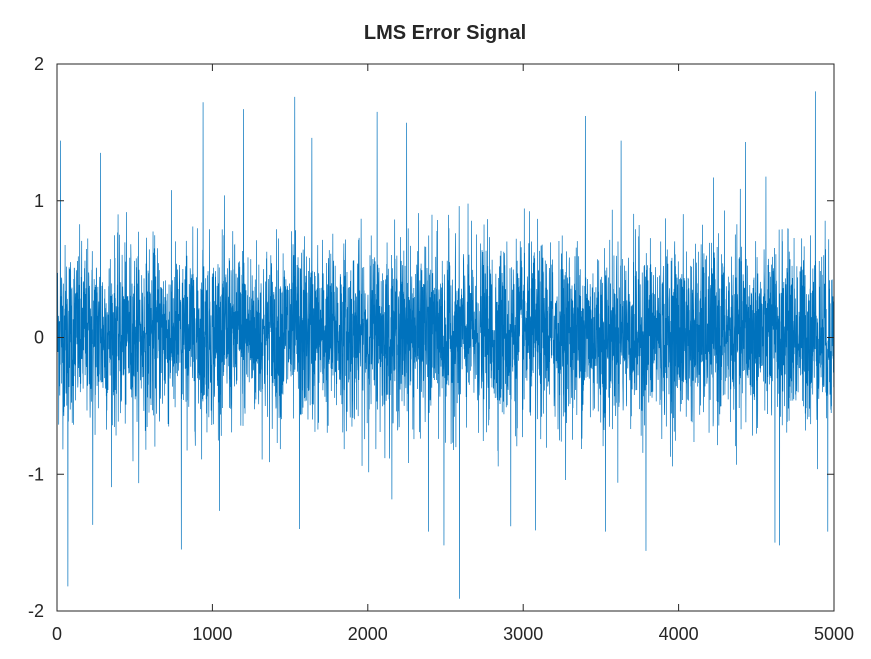 The height and width of the screenshot is (659, 871). Describe the element at coordinates (368, 634) in the screenshot. I see `x-tick-label: 2000` at that location.